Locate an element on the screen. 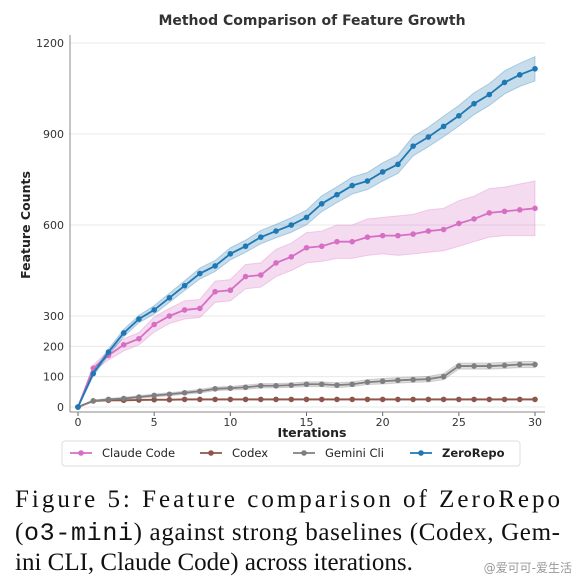  legend-label: Claude Code is located at coordinates (138, 453).